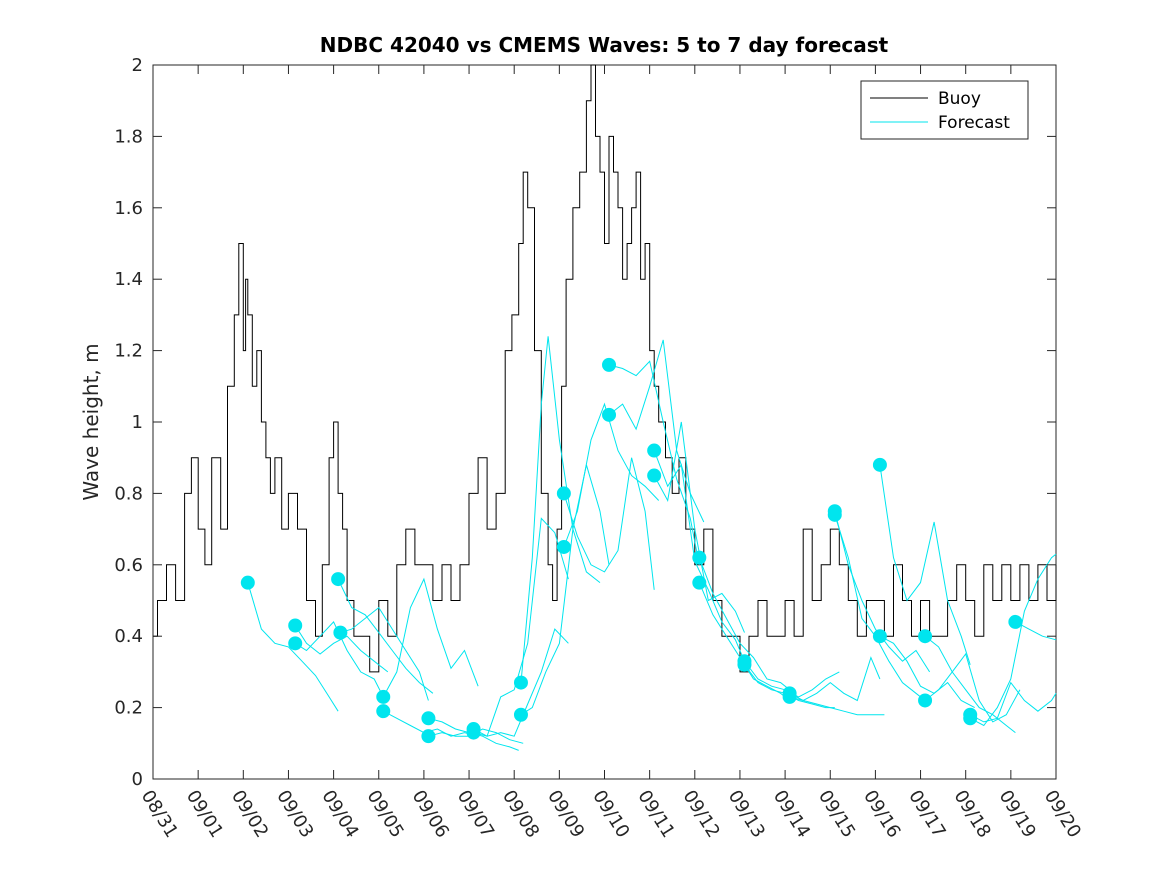 The width and height of the screenshot is (1167, 875). I want to click on y-tick-label: 1.6, so click(128, 208).